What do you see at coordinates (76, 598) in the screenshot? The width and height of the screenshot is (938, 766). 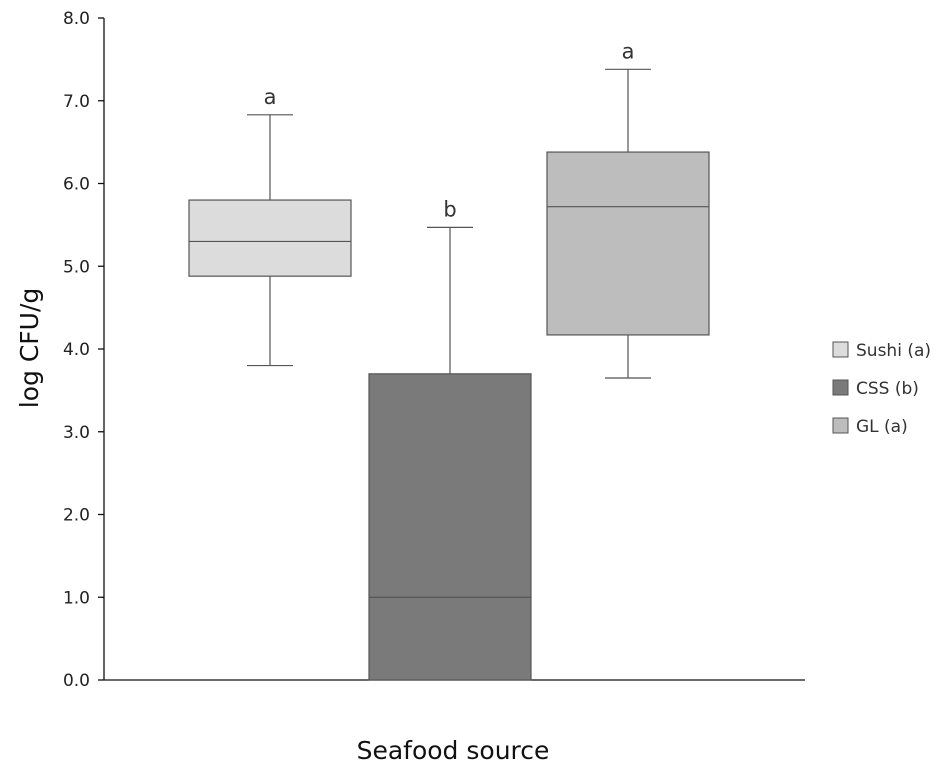 I see `y-tick-label: 1.0` at bounding box center [76, 598].